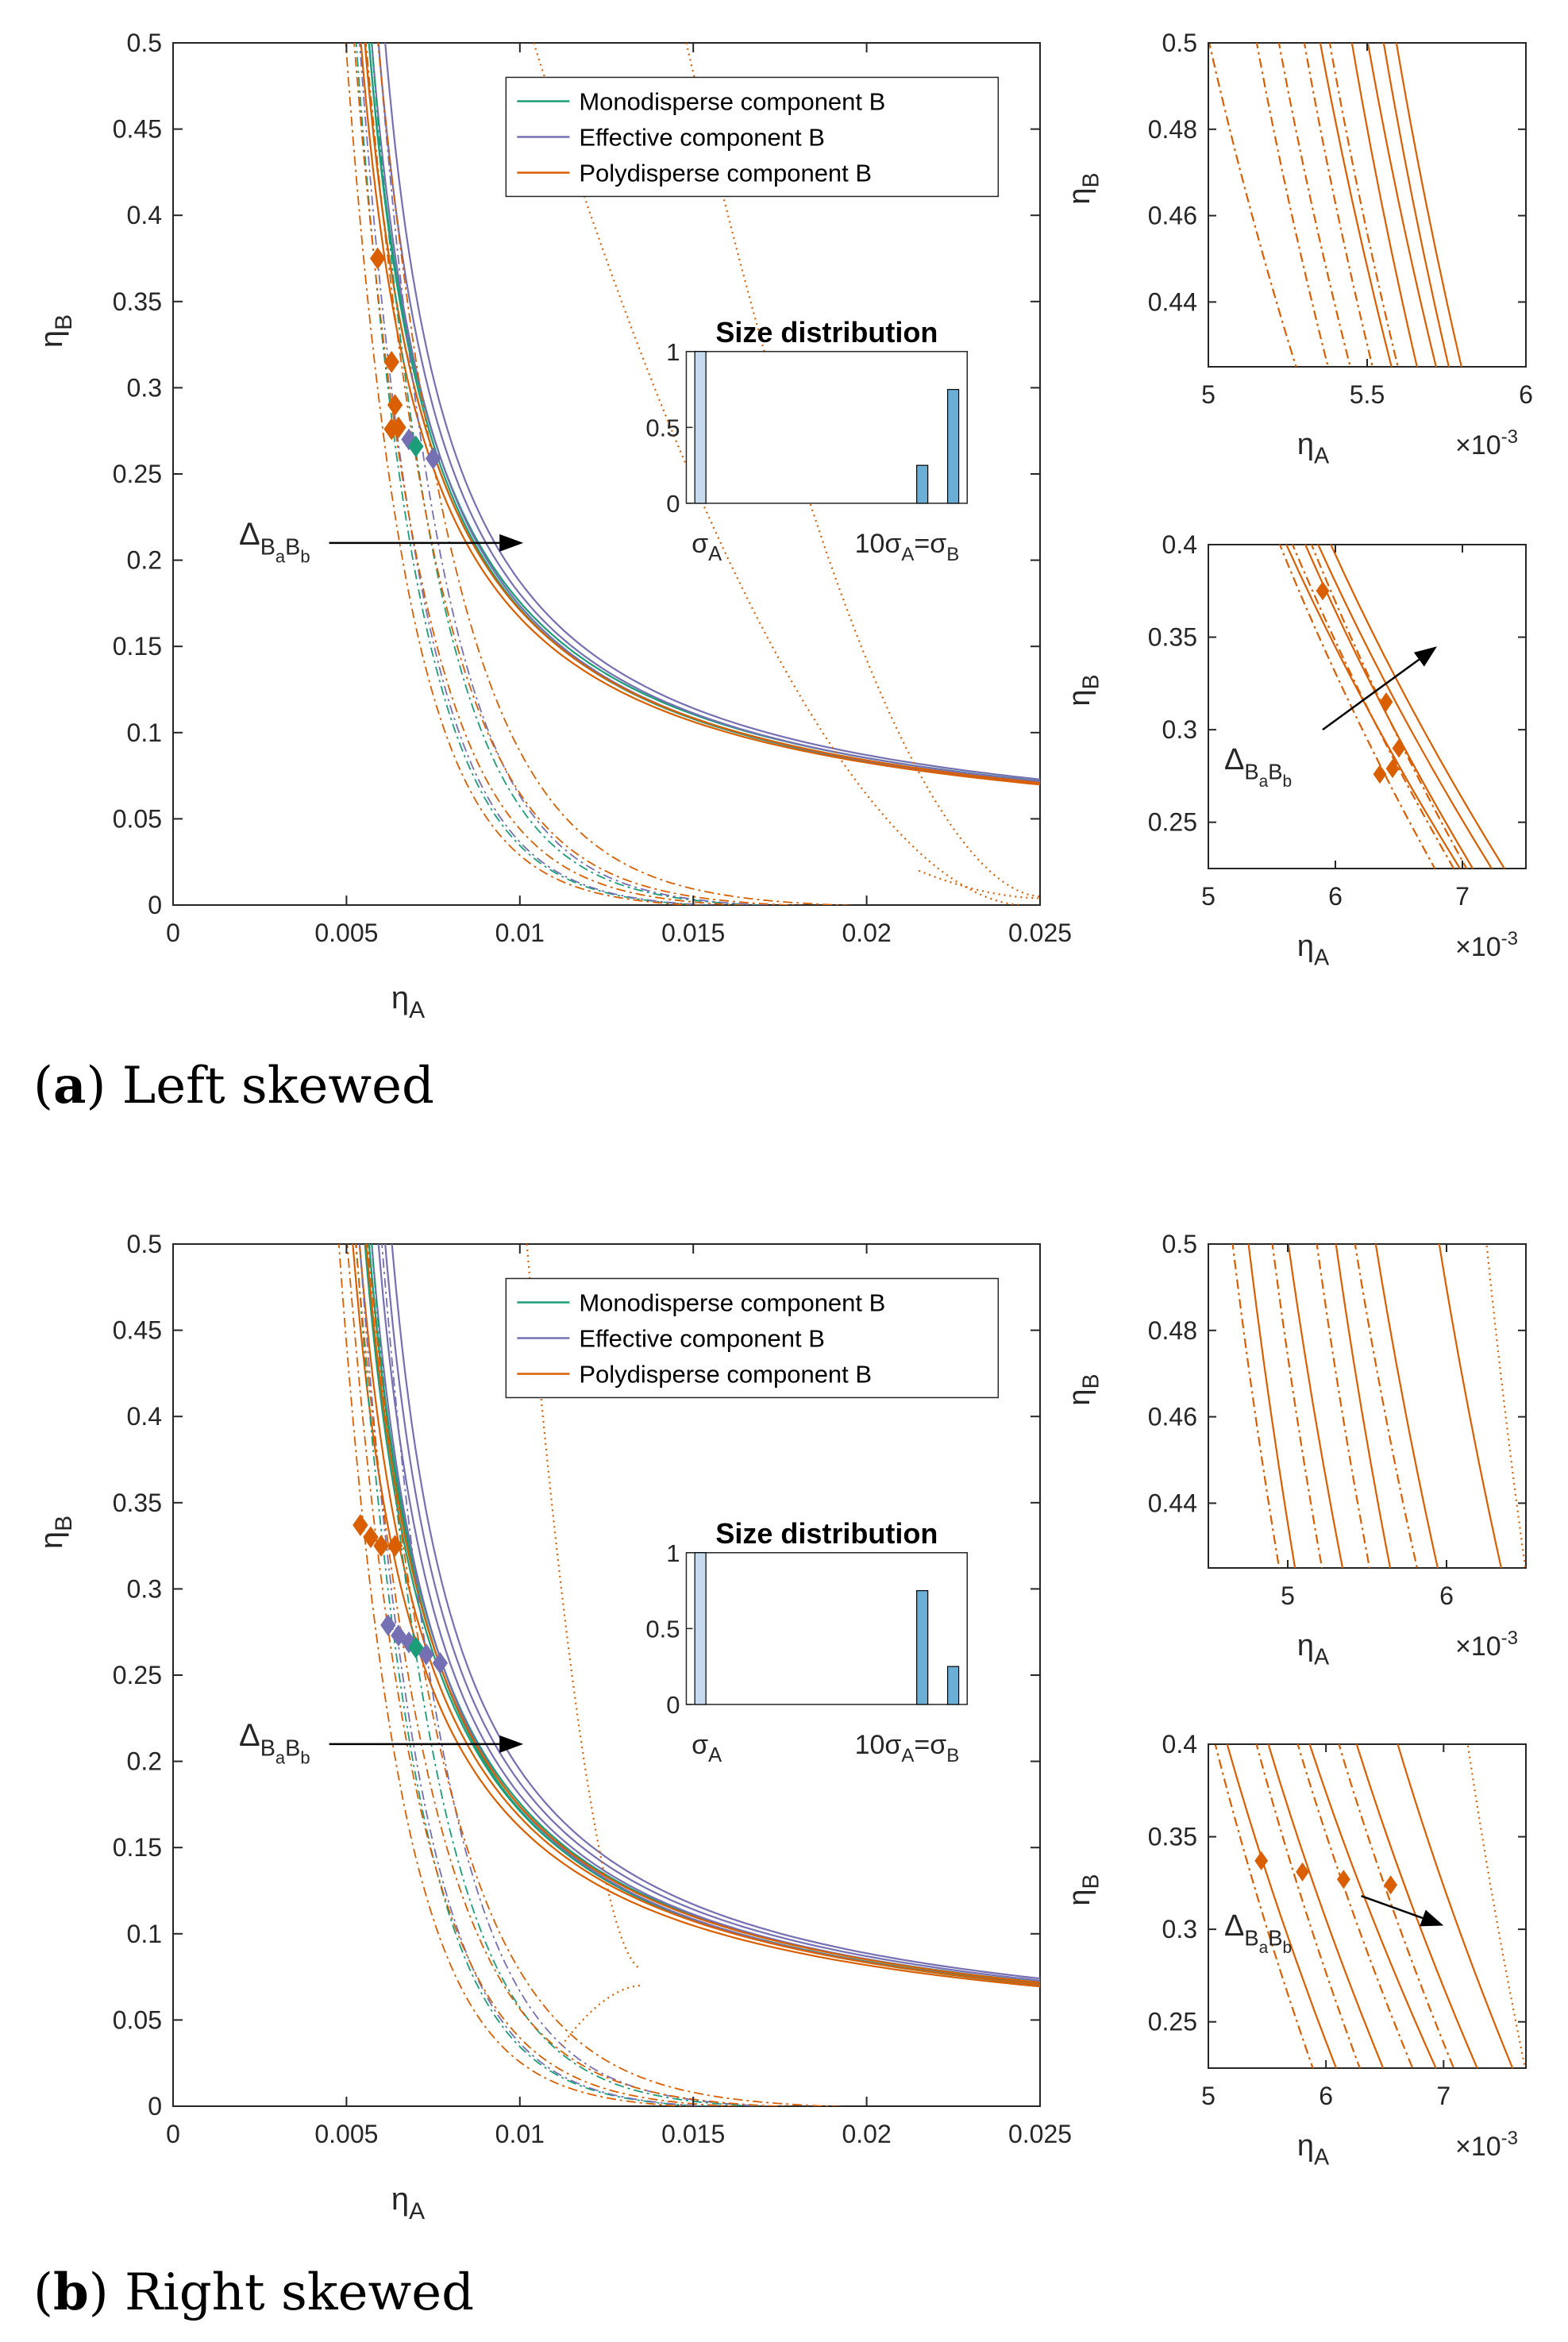  I want to click on a-ytick-label: 0, so click(155, 905).